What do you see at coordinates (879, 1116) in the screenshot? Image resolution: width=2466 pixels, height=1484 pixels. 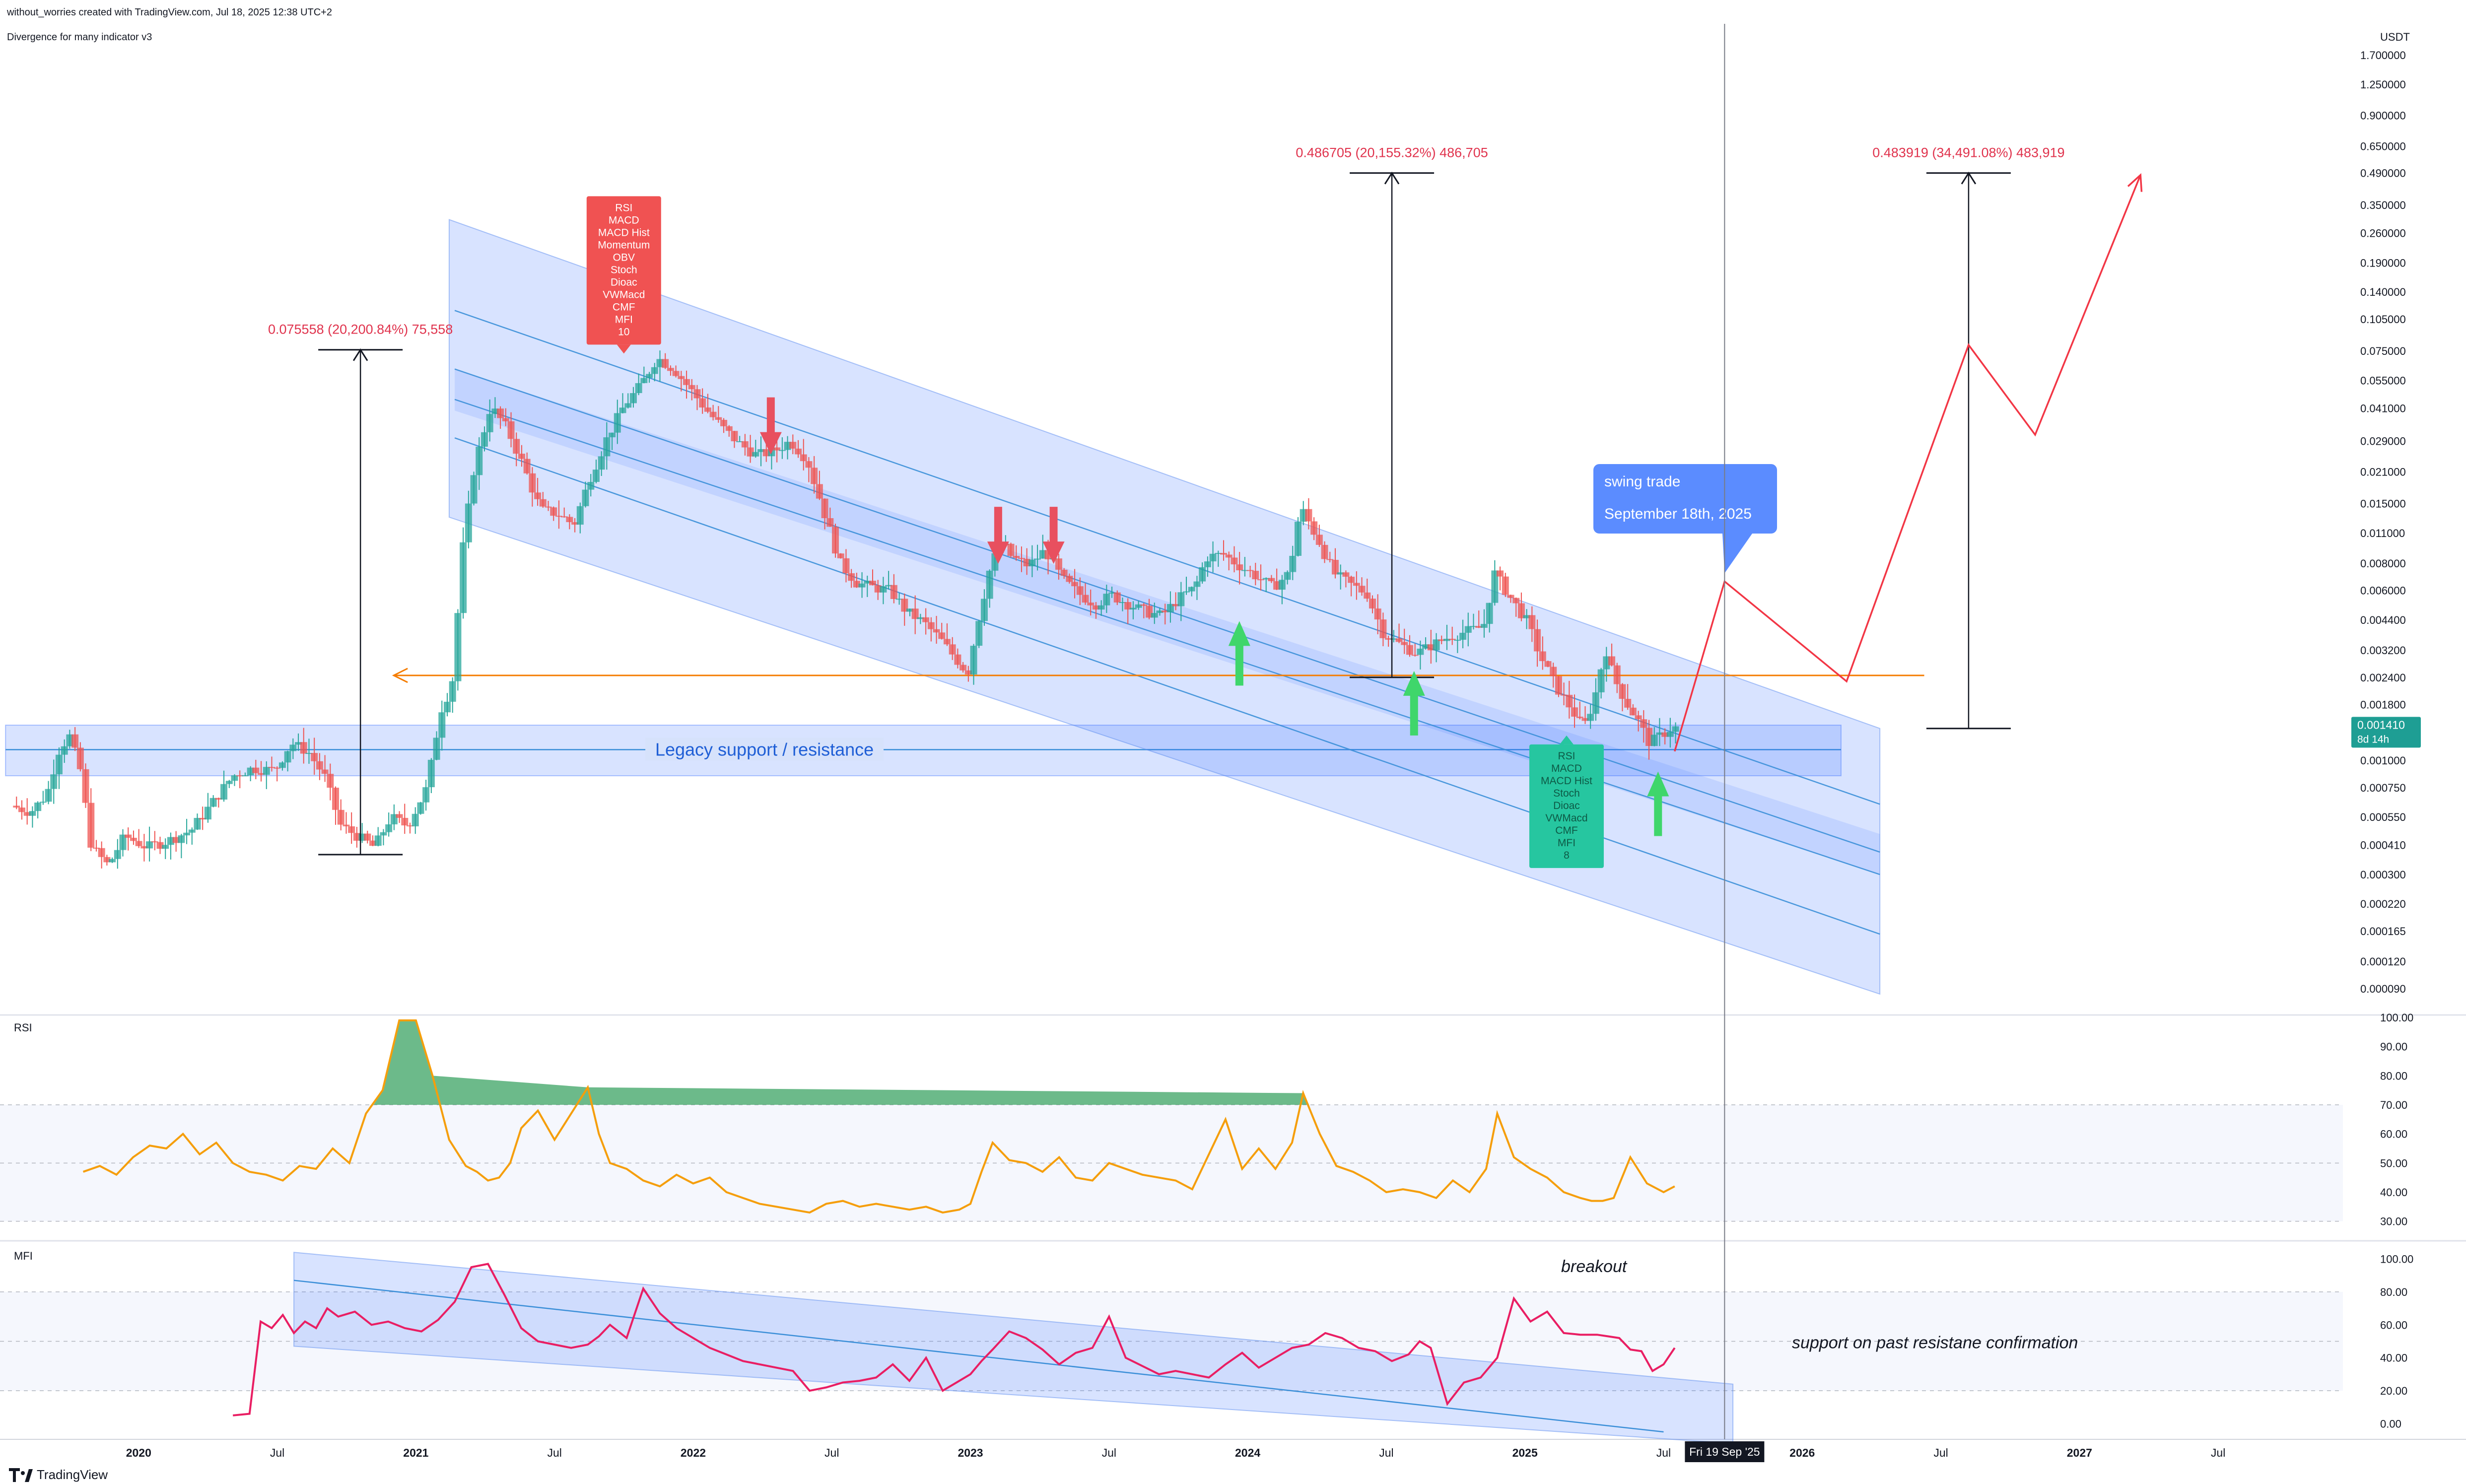 I see `rsi-line` at bounding box center [879, 1116].